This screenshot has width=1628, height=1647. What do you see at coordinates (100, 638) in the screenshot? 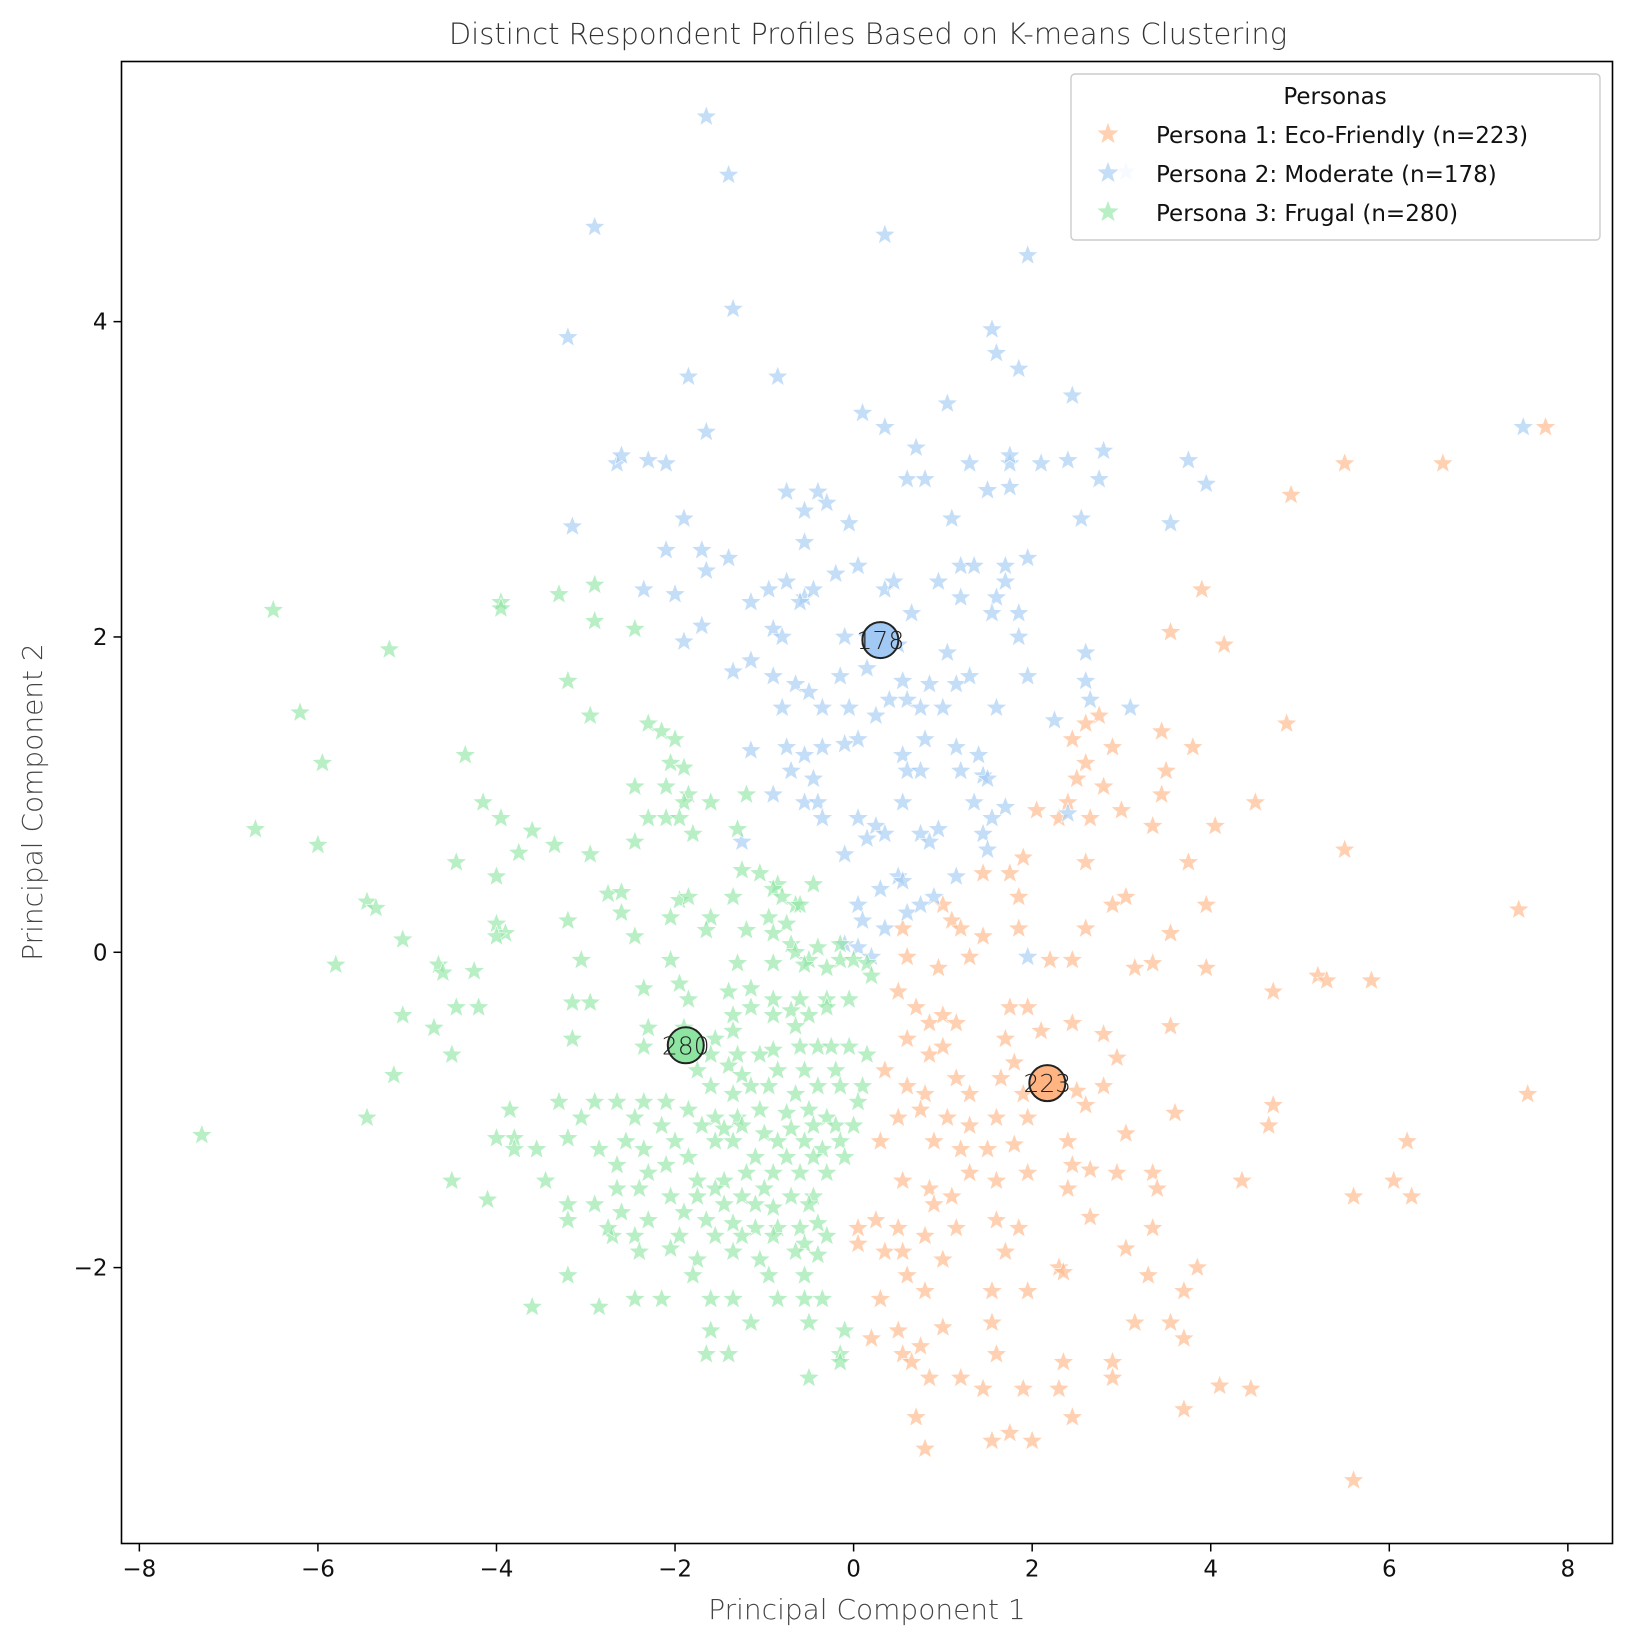
I see `y-tick-label: 2` at bounding box center [100, 638].